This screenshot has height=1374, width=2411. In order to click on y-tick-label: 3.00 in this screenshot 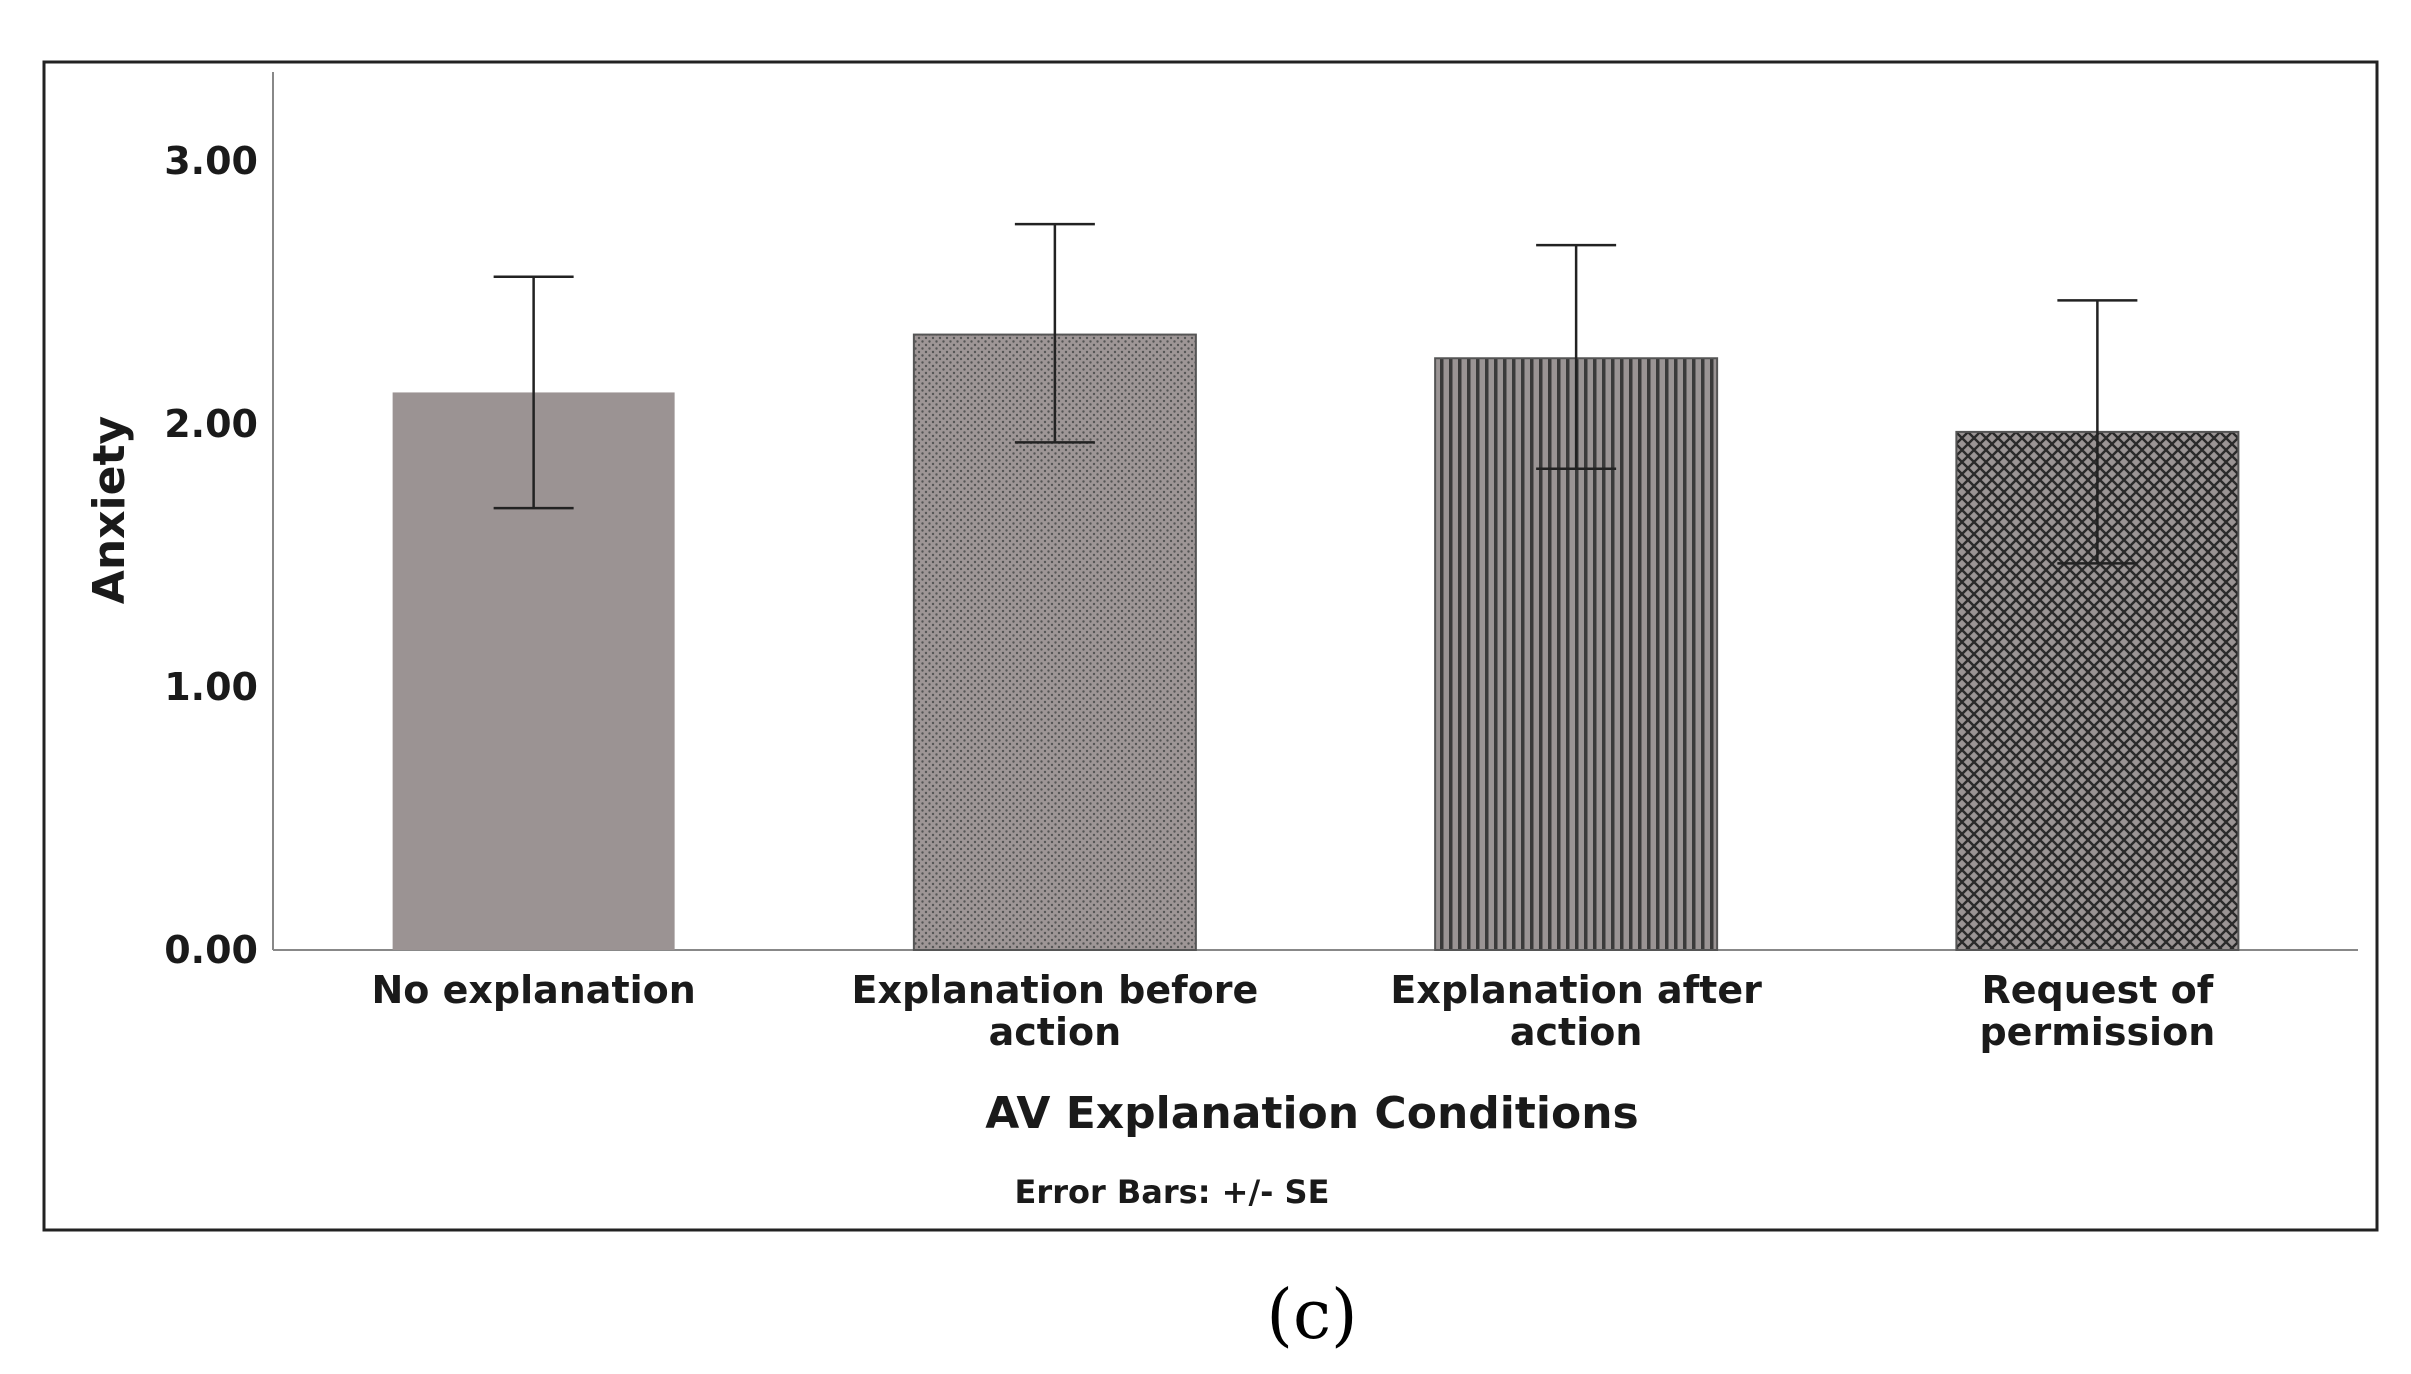, I will do `click(211, 161)`.